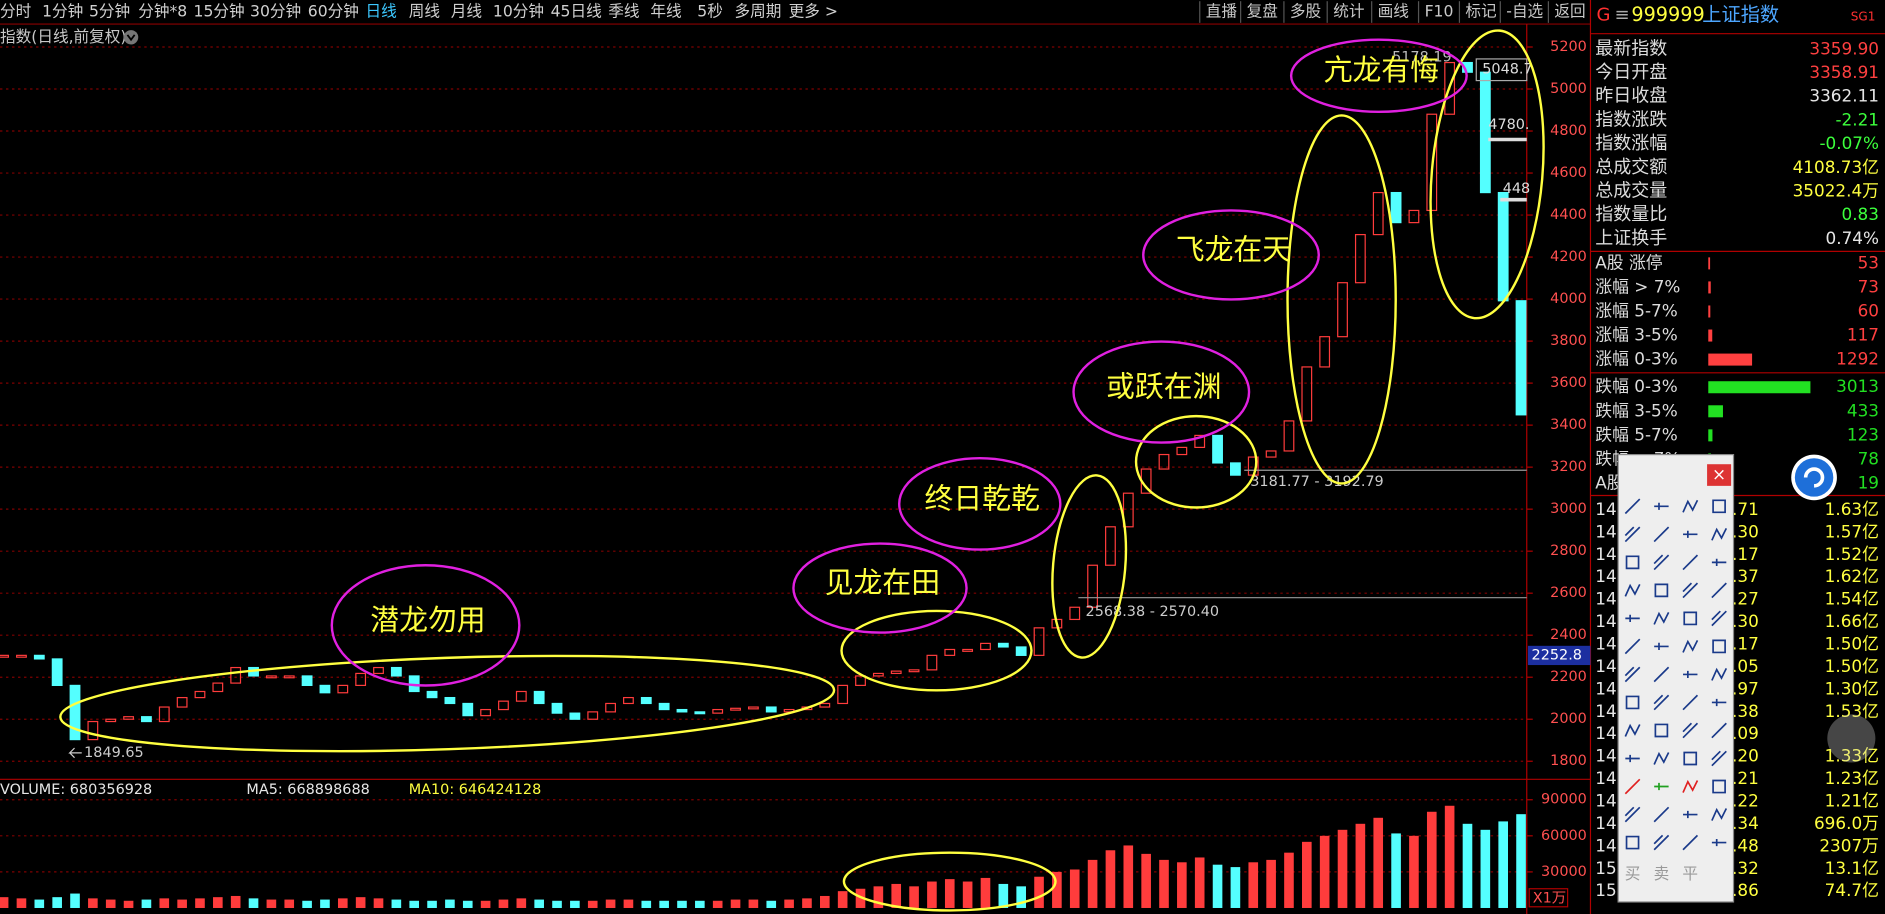 Image resolution: width=1885 pixels, height=914 pixels. What do you see at coordinates (275, 11) in the screenshot?
I see `period-tab: 30分钟` at bounding box center [275, 11].